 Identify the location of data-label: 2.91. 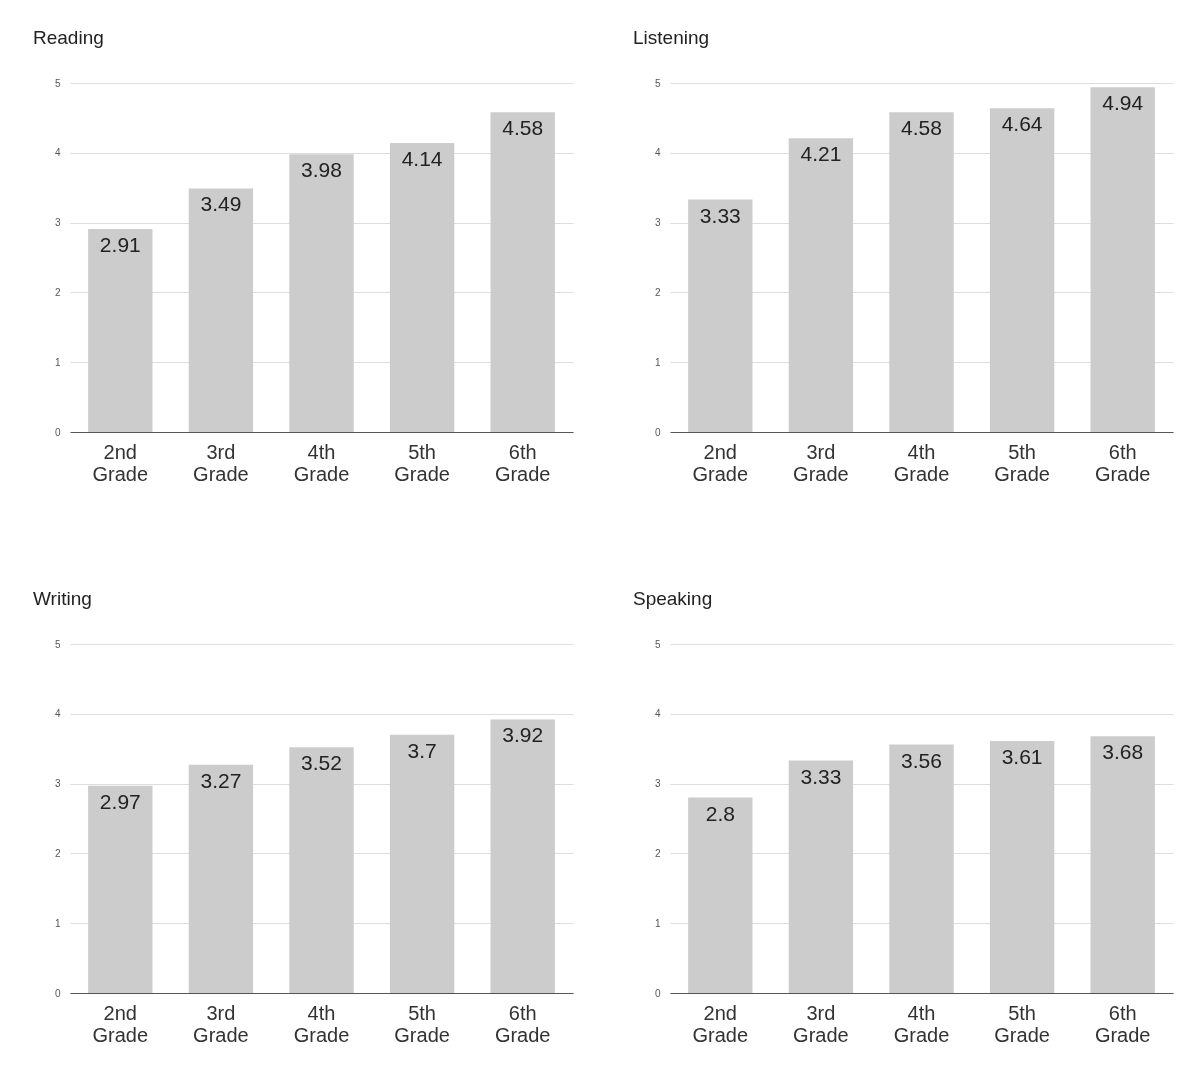
(120, 244).